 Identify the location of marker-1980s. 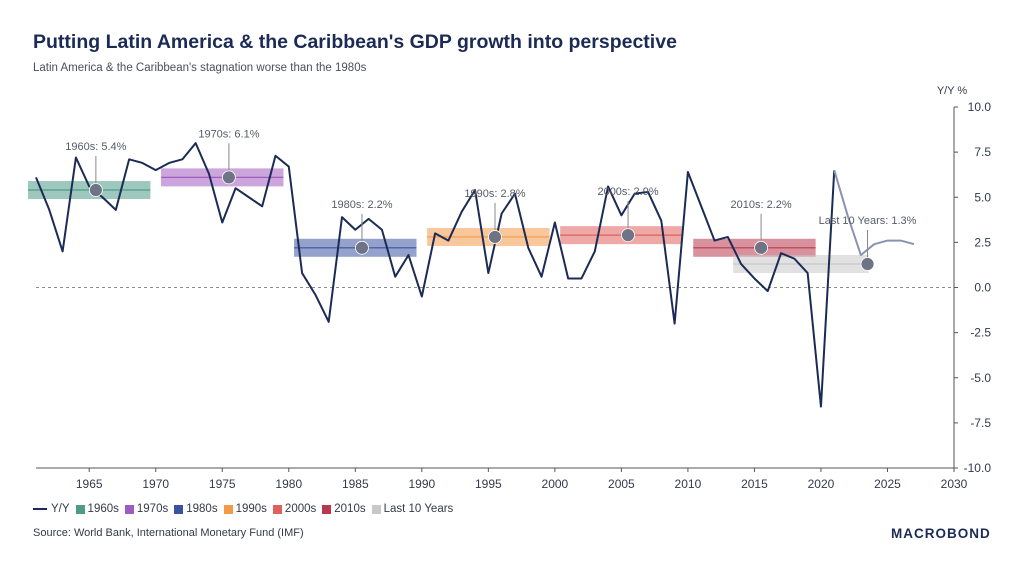
(362, 247).